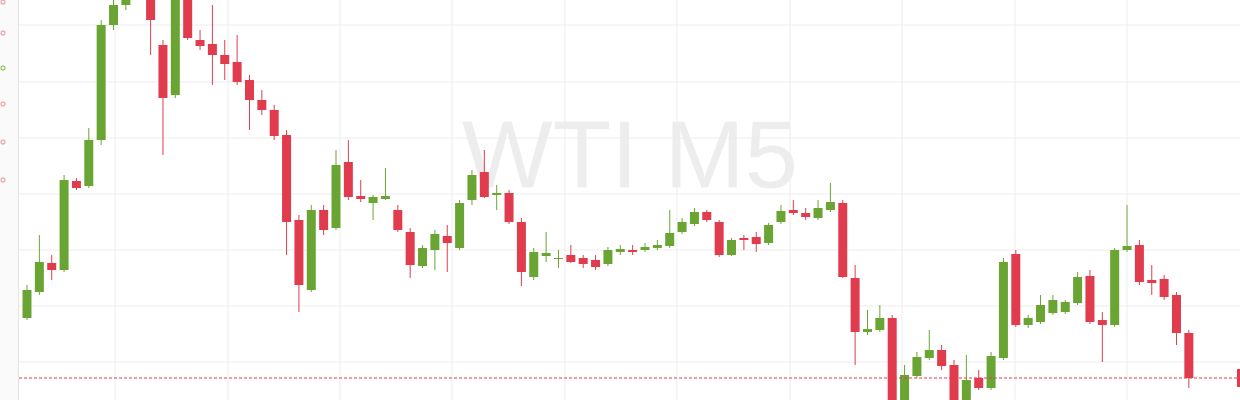  Describe the element at coordinates (3, 91) in the screenshot. I see `toolbar-icons` at that location.